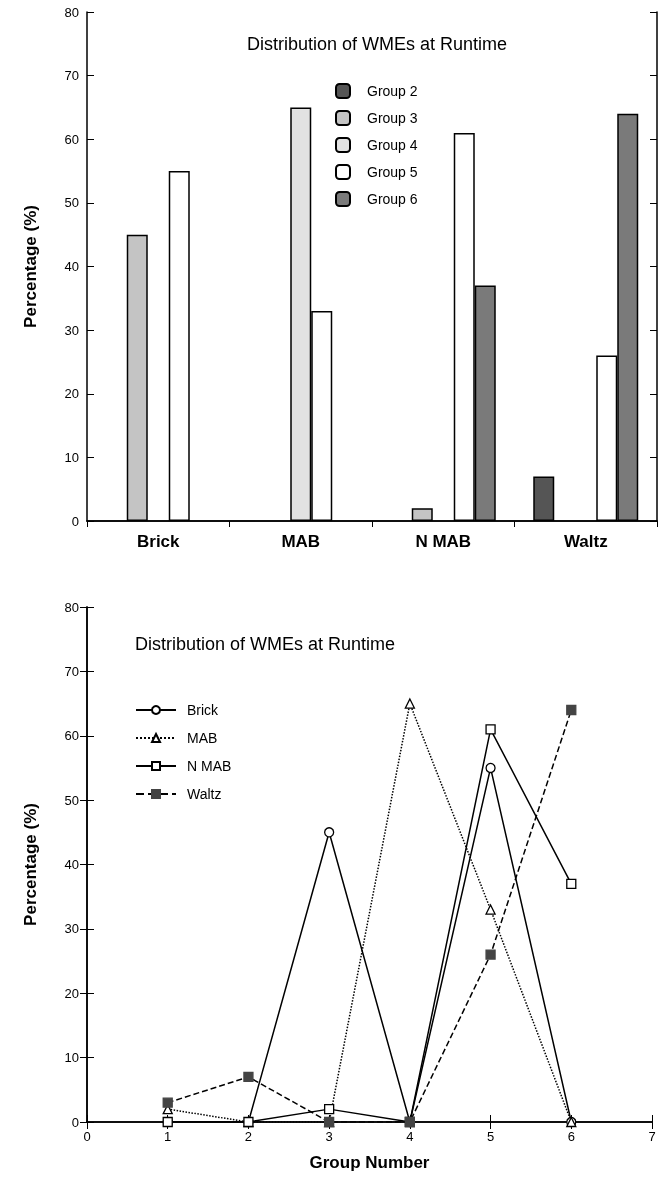 This screenshot has width=662, height=1179. Describe the element at coordinates (392, 118) in the screenshot. I see `legend-label: Group 3` at that location.